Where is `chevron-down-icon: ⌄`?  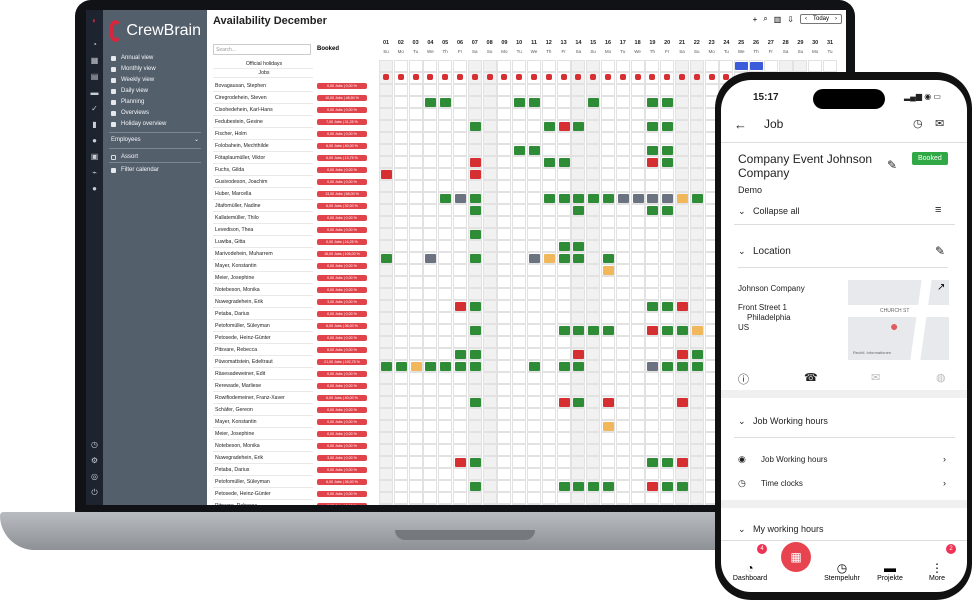
chevron-down-icon: ⌄ is located at coordinates (742, 529).